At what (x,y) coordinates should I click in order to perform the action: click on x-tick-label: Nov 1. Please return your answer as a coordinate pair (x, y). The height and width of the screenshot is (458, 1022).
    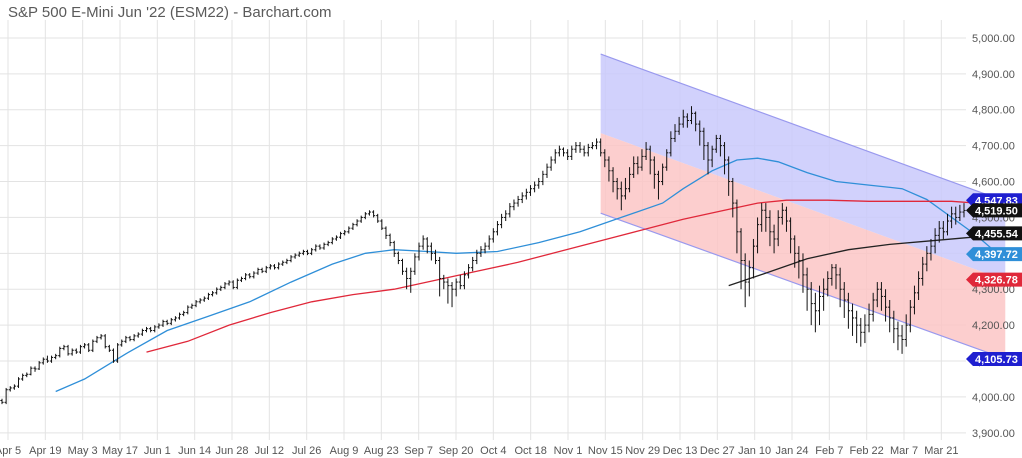
    Looking at the image, I should click on (568, 451).